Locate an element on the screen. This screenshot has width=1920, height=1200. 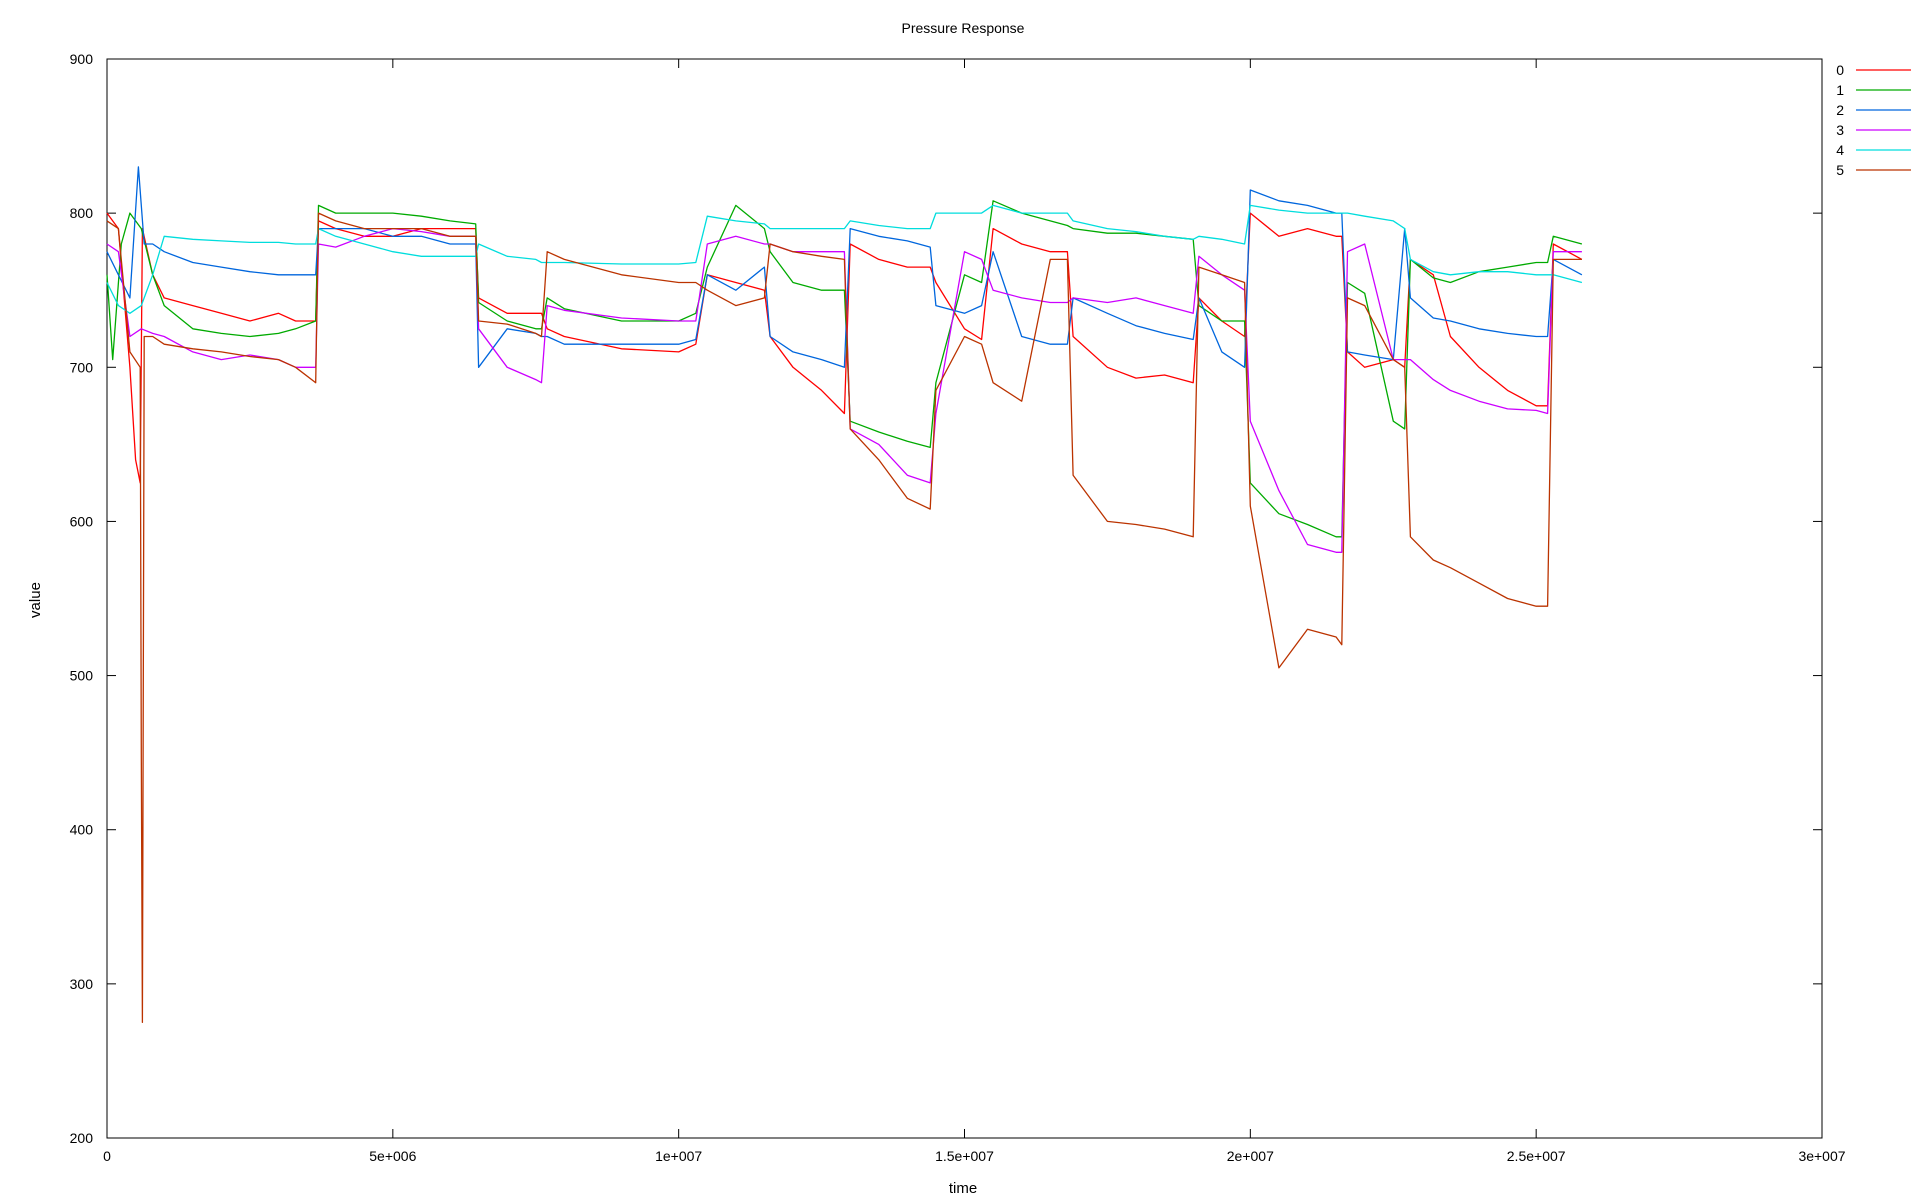
x-tick-label: 5e+006 is located at coordinates (392, 1156).